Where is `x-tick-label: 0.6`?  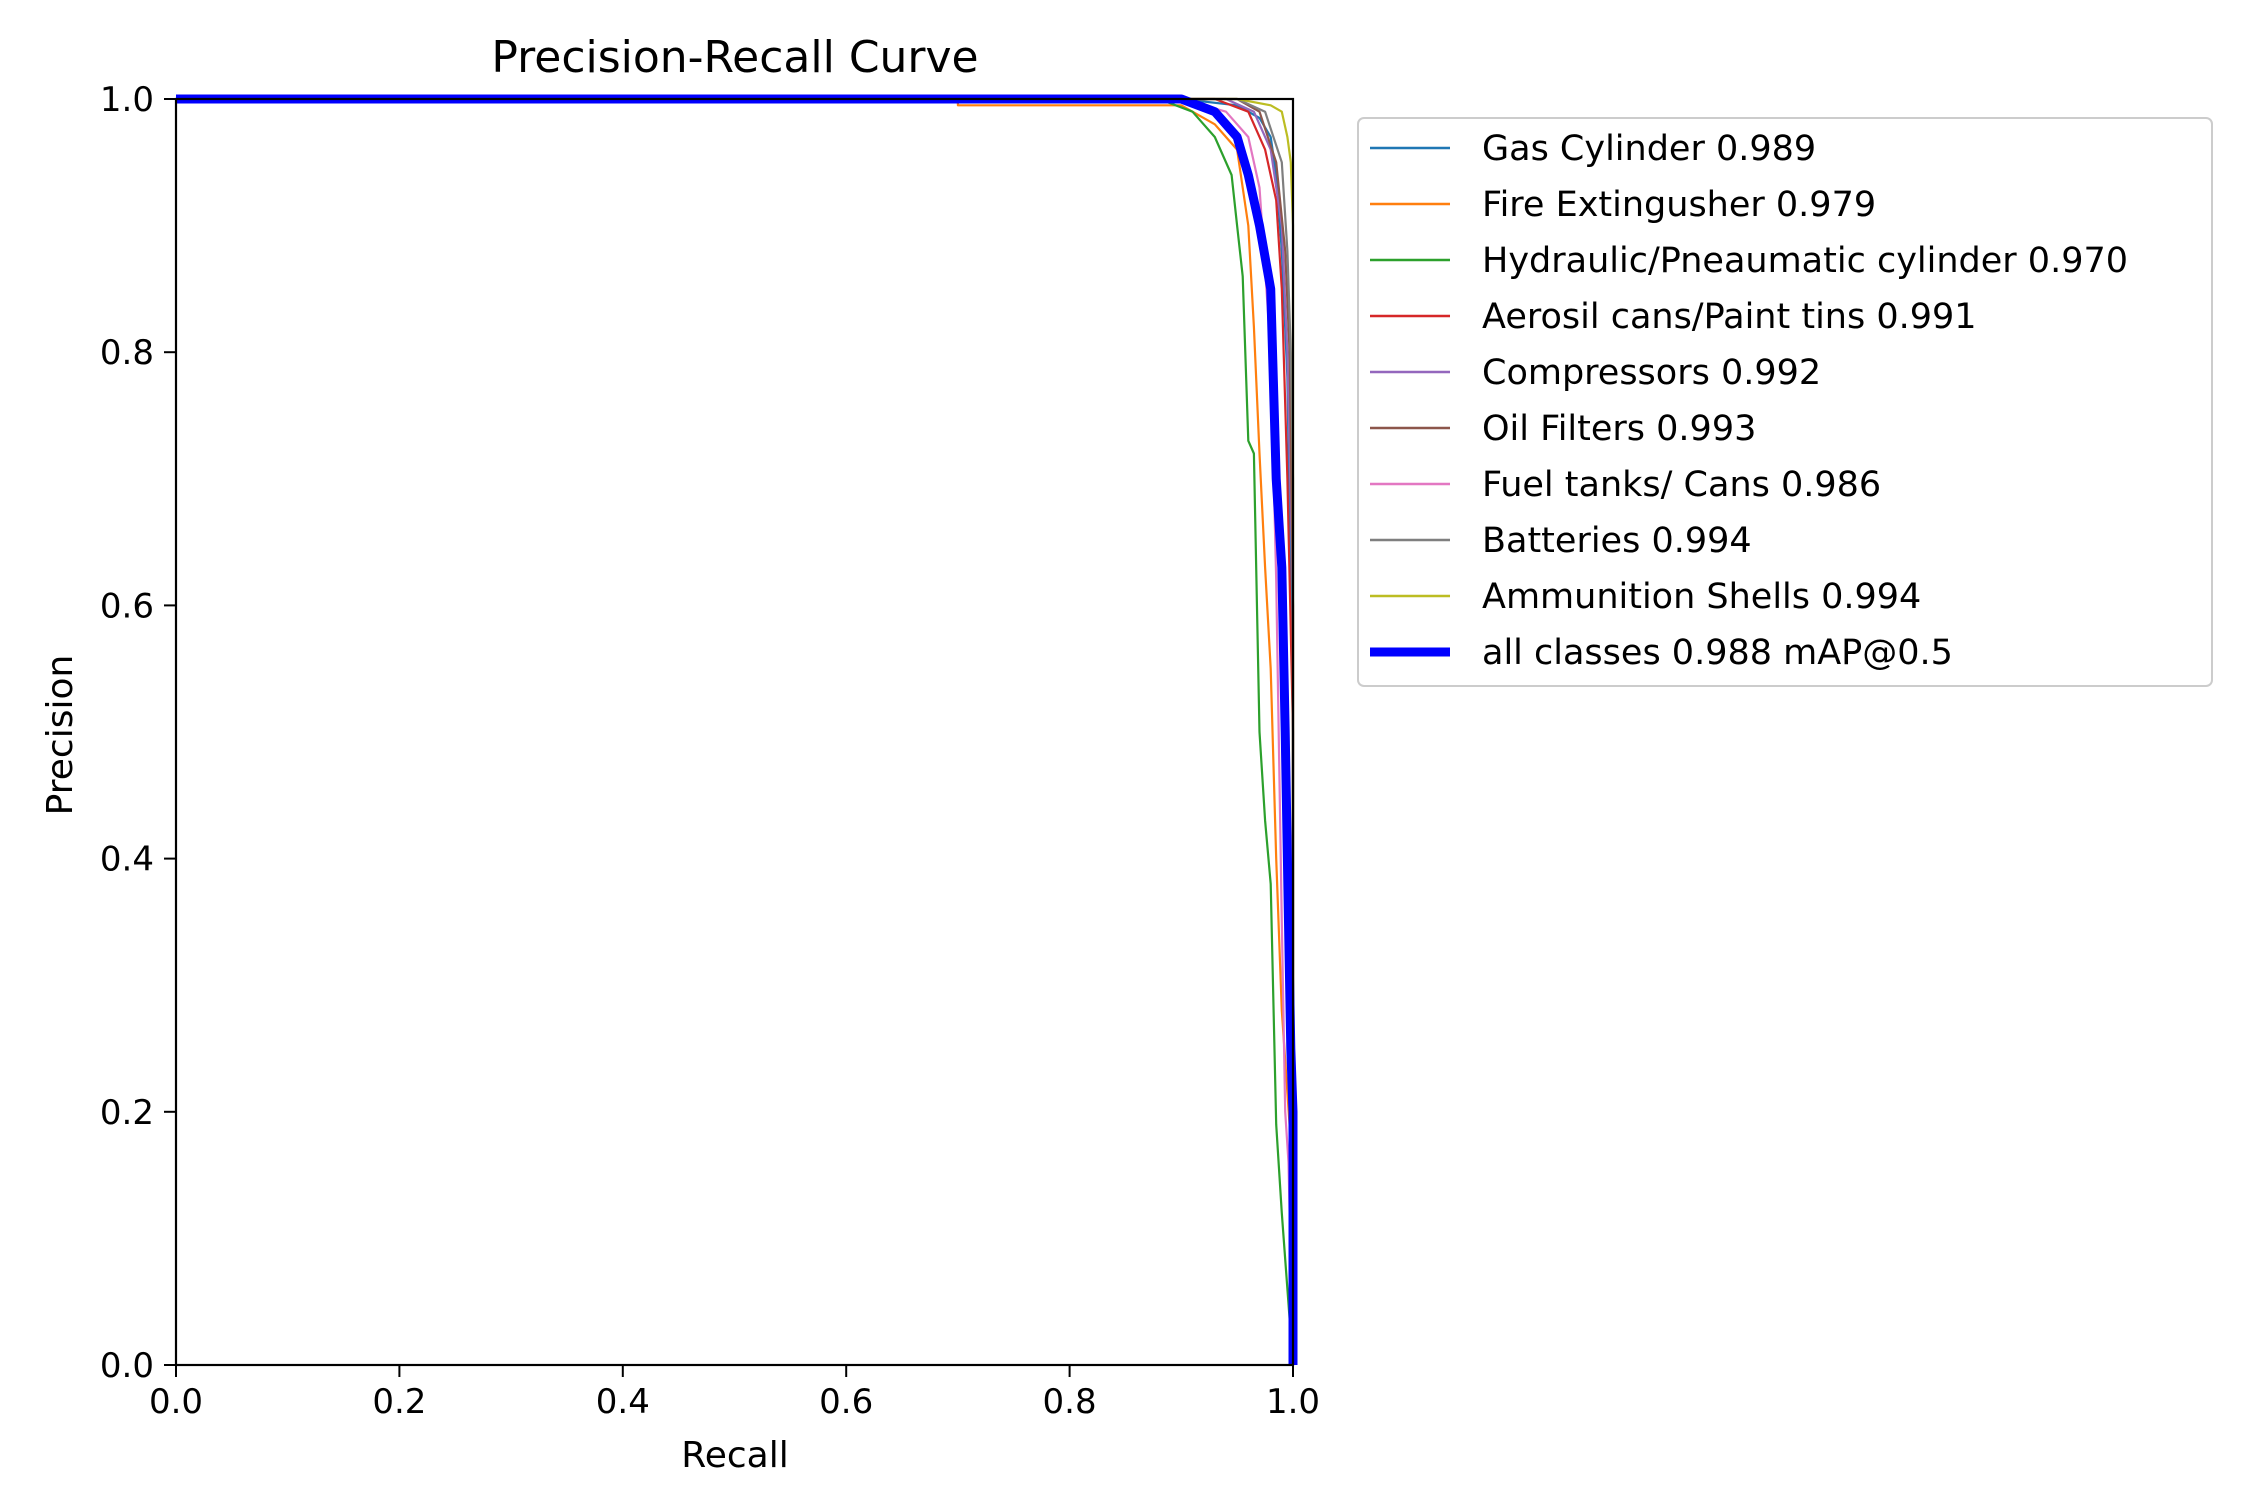
x-tick-label: 0.6 is located at coordinates (846, 1402).